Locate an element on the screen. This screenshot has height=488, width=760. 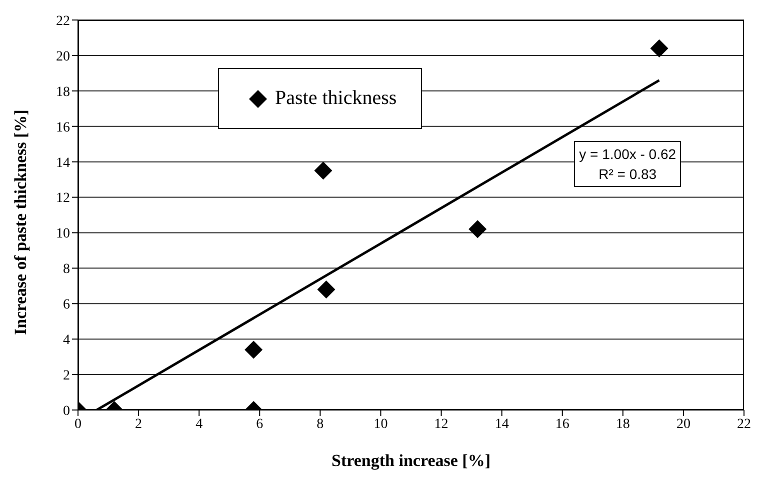
y-tick-label: 4 is located at coordinates (66, 340).